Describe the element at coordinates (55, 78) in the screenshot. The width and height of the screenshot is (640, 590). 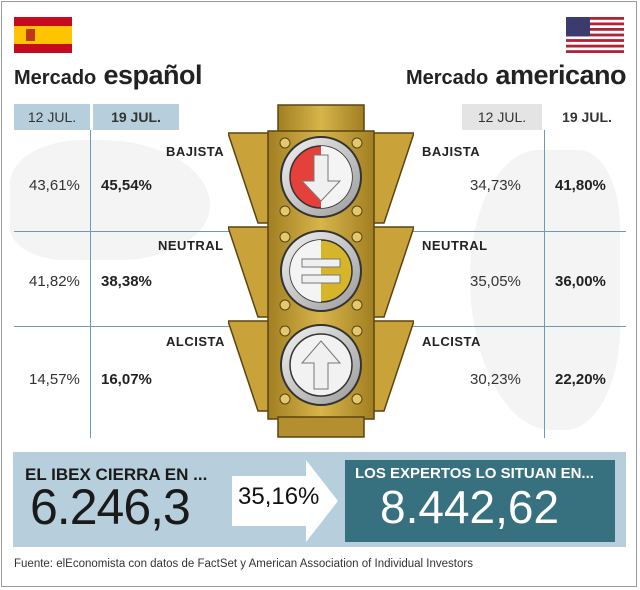
I see `spain-title-prefix: Mercado` at that location.